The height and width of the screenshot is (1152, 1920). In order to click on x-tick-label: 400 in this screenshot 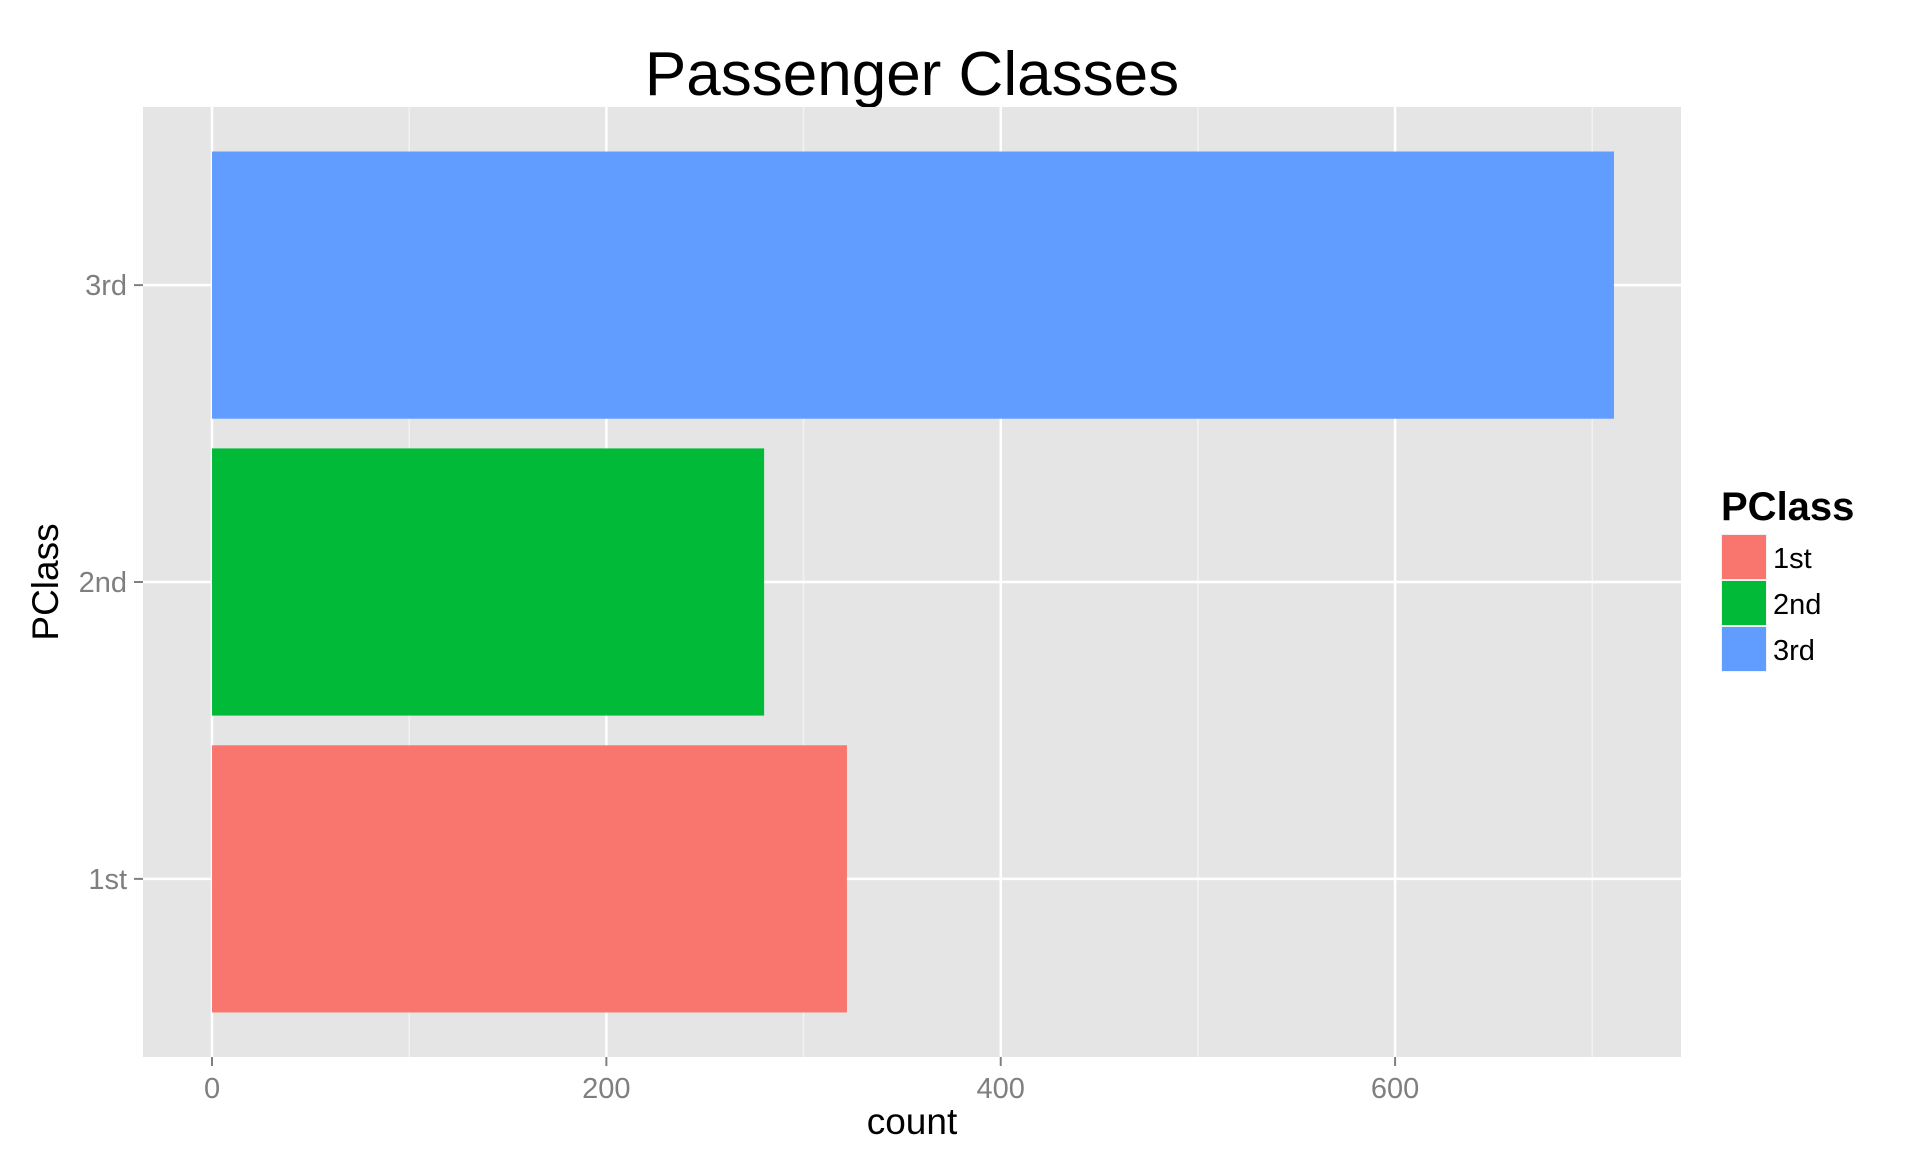, I will do `click(1001, 1089)`.